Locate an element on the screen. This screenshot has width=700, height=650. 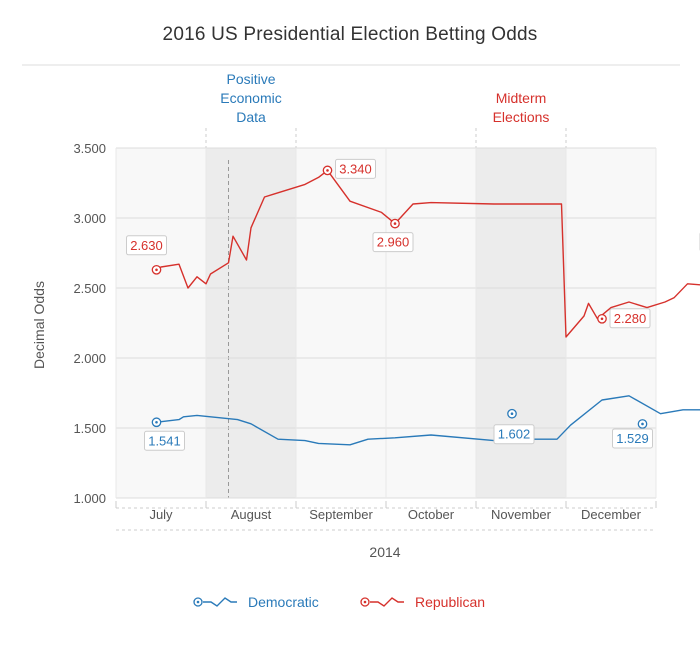
y-tick-label: 3.000 is located at coordinates (89, 218).